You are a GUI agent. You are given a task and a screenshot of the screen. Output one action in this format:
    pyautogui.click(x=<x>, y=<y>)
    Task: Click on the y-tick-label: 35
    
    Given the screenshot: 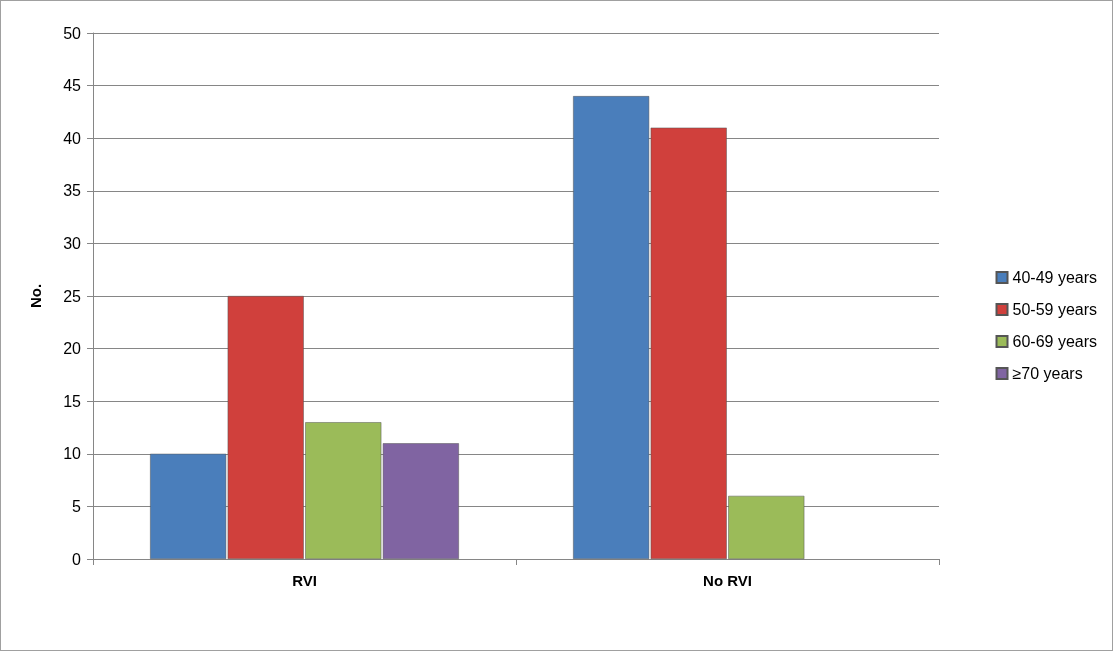 What is the action you would take?
    pyautogui.click(x=72, y=191)
    